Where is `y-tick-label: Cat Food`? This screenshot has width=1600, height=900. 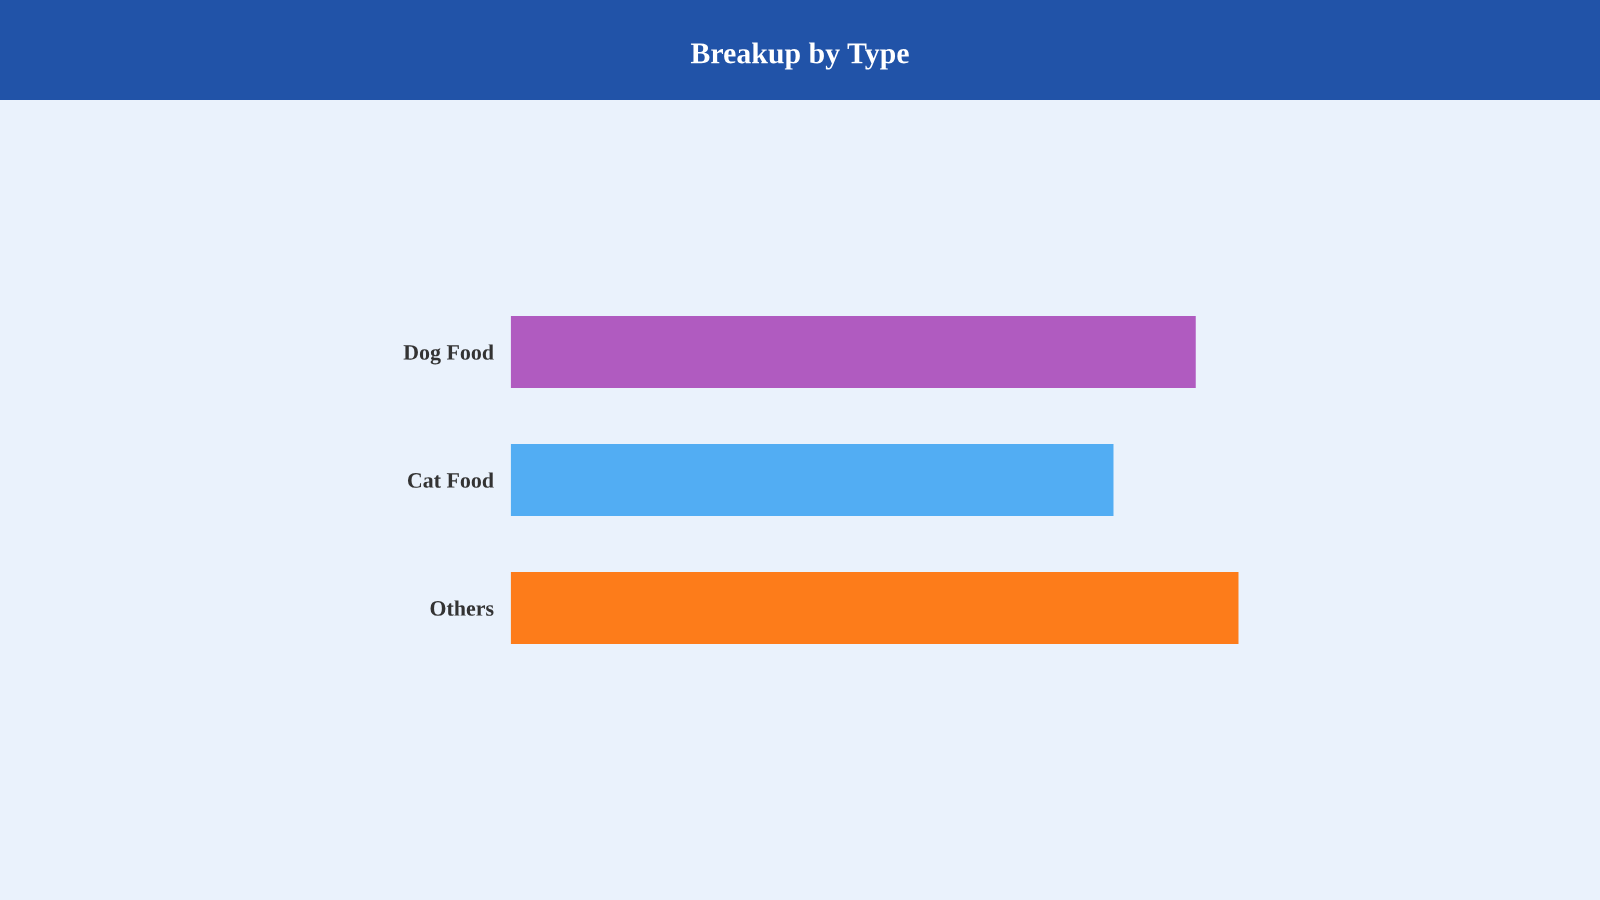 y-tick-label: Cat Food is located at coordinates (450, 480).